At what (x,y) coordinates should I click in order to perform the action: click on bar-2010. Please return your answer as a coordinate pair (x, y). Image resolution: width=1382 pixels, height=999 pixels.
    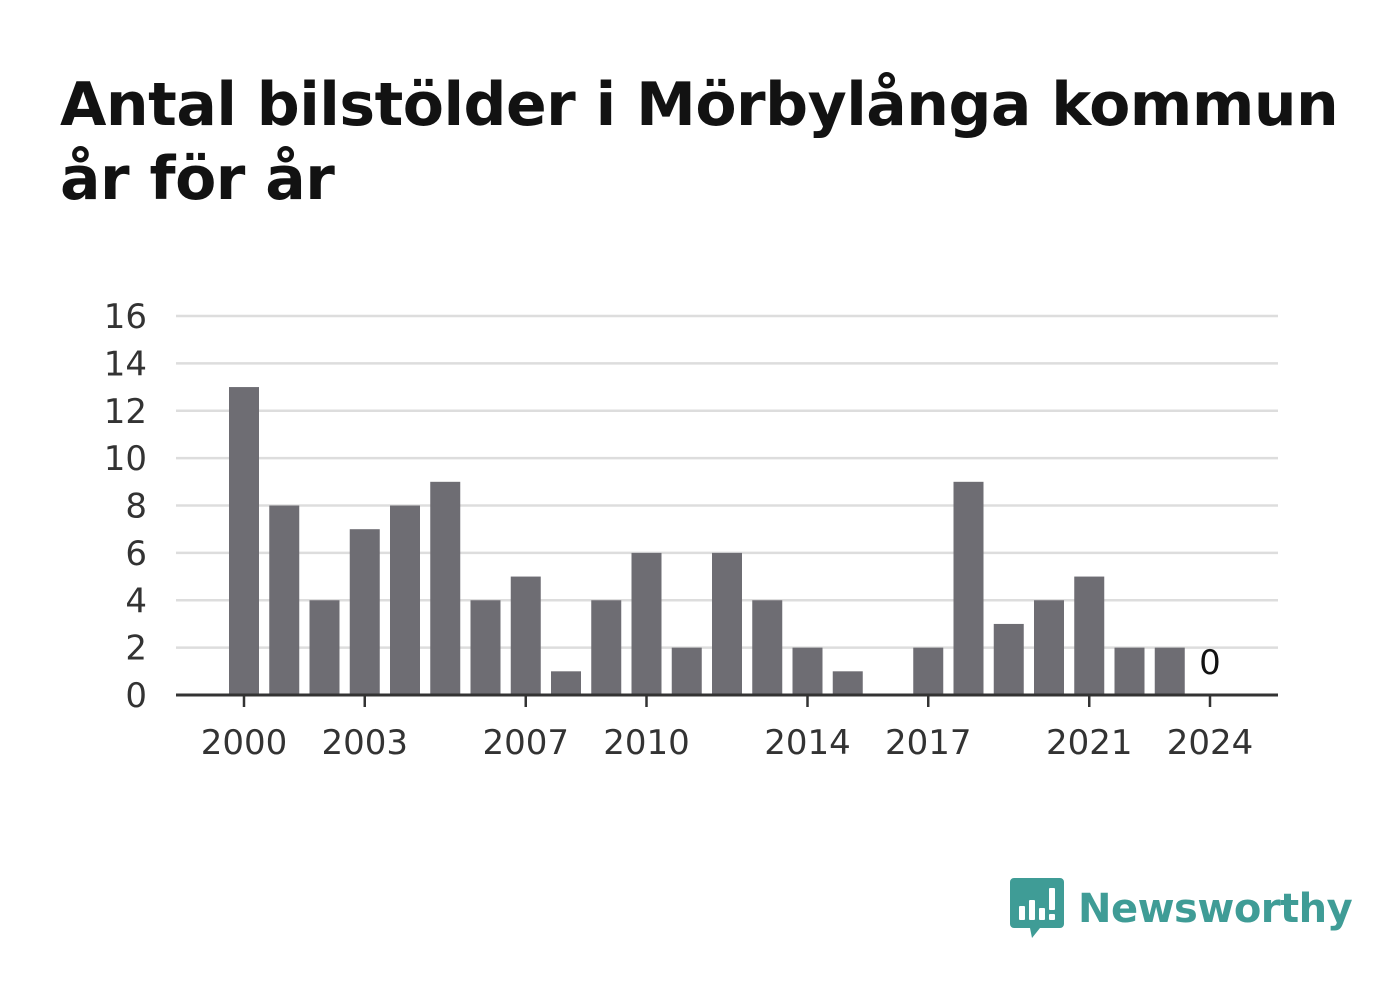
    Looking at the image, I should click on (646, 623).